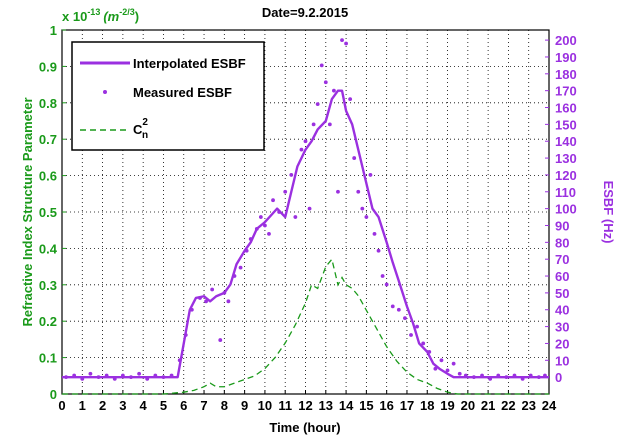 This screenshot has width=621, height=441. Describe the element at coordinates (304, 427) in the screenshot. I see `x-axis-label: Time (hour)` at that location.